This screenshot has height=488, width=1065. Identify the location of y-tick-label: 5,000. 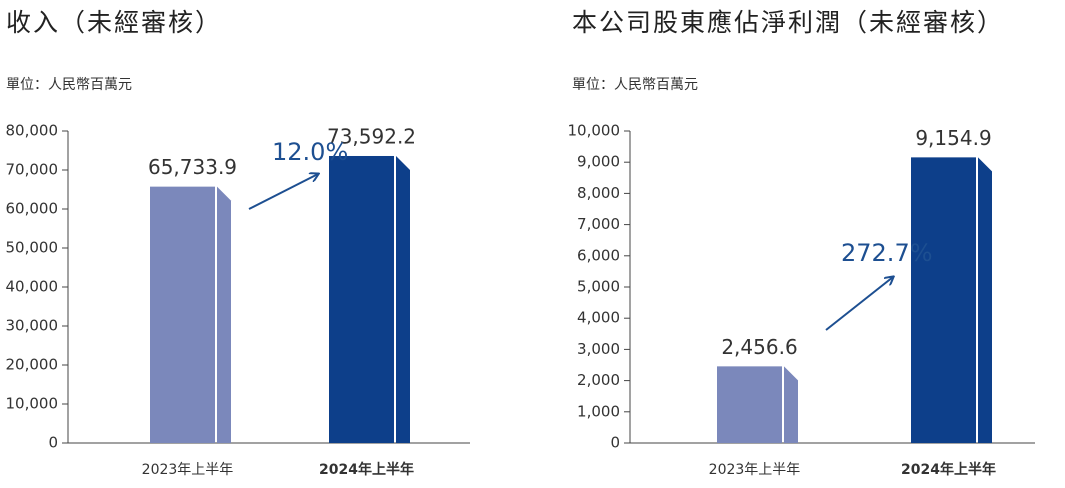
(598, 287).